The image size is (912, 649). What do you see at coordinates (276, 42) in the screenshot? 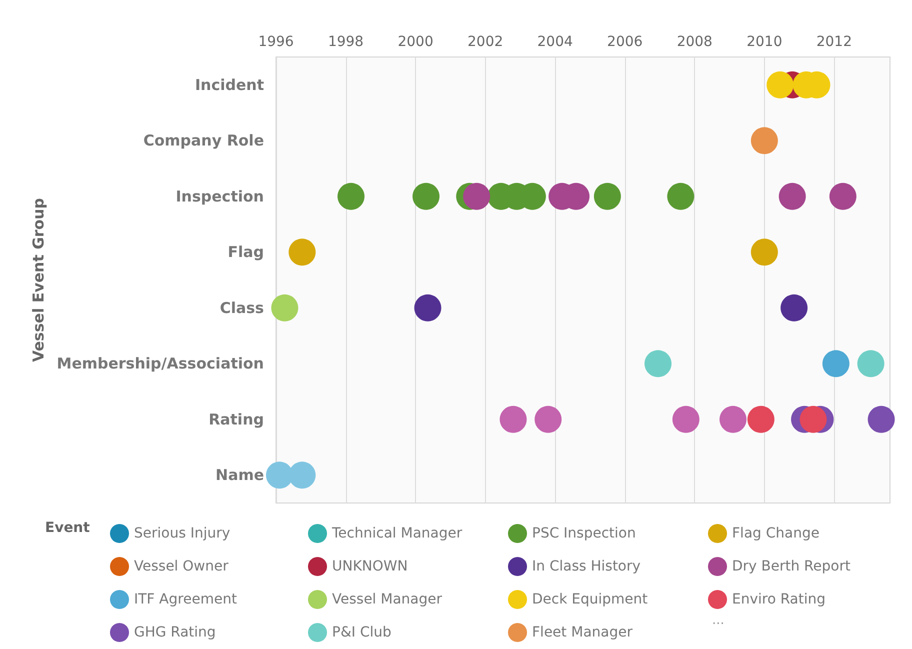
I see `x-tick-label: 1996` at bounding box center [276, 42].